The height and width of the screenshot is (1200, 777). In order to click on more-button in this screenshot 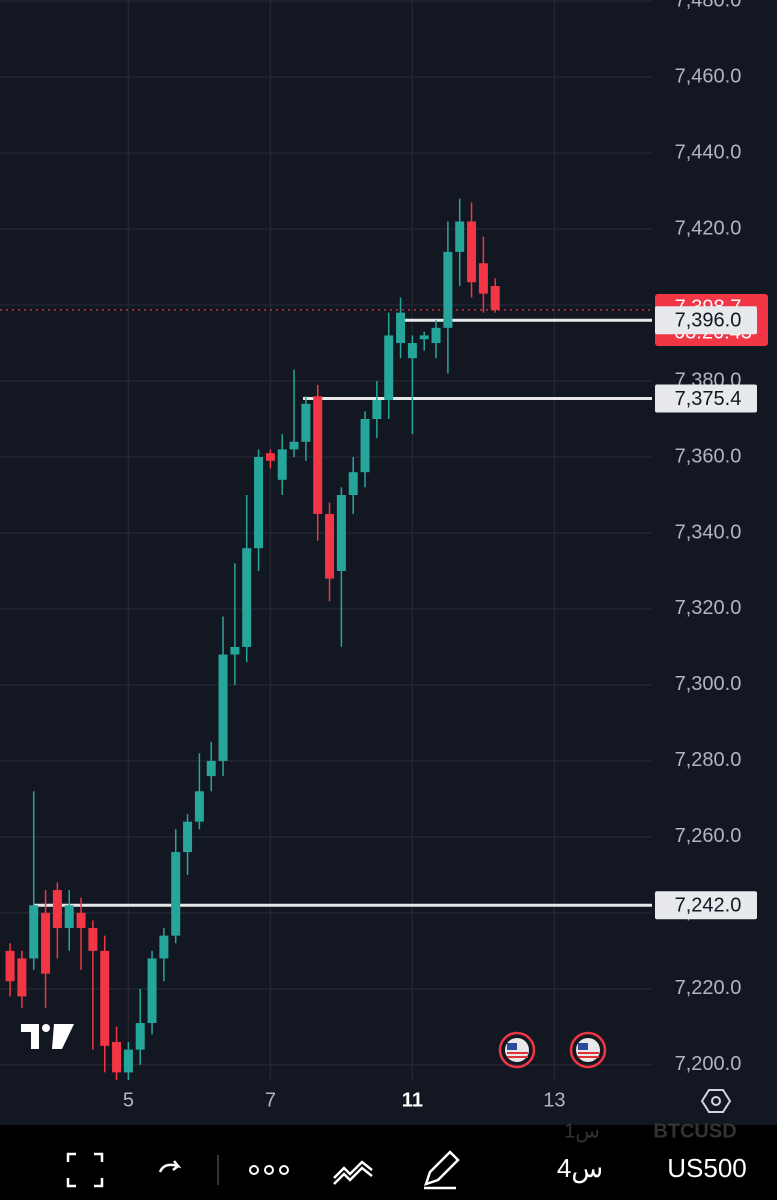, I will do `click(269, 1170)`.